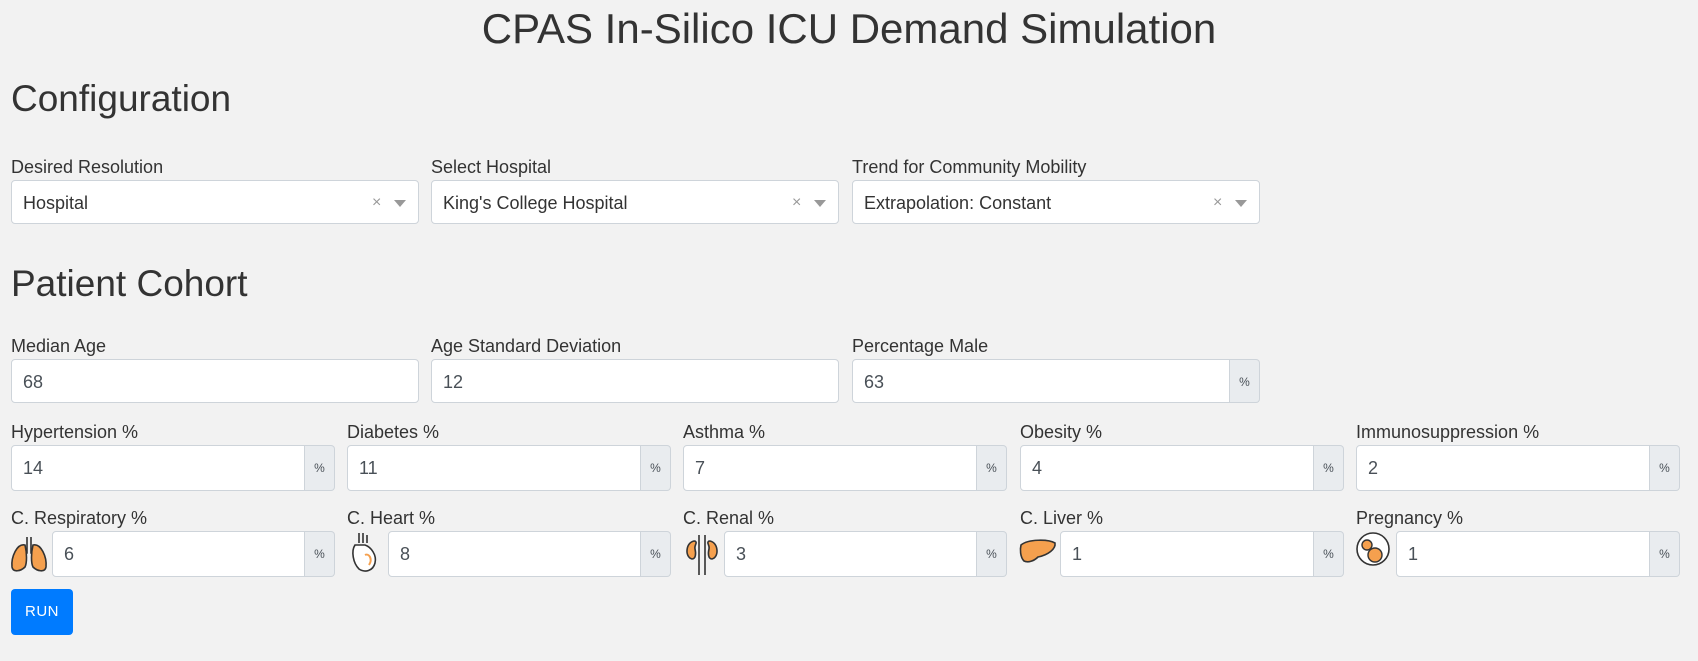 This screenshot has width=1698, height=661. Describe the element at coordinates (59, 346) in the screenshot. I see `median-age-label: Median Age` at that location.